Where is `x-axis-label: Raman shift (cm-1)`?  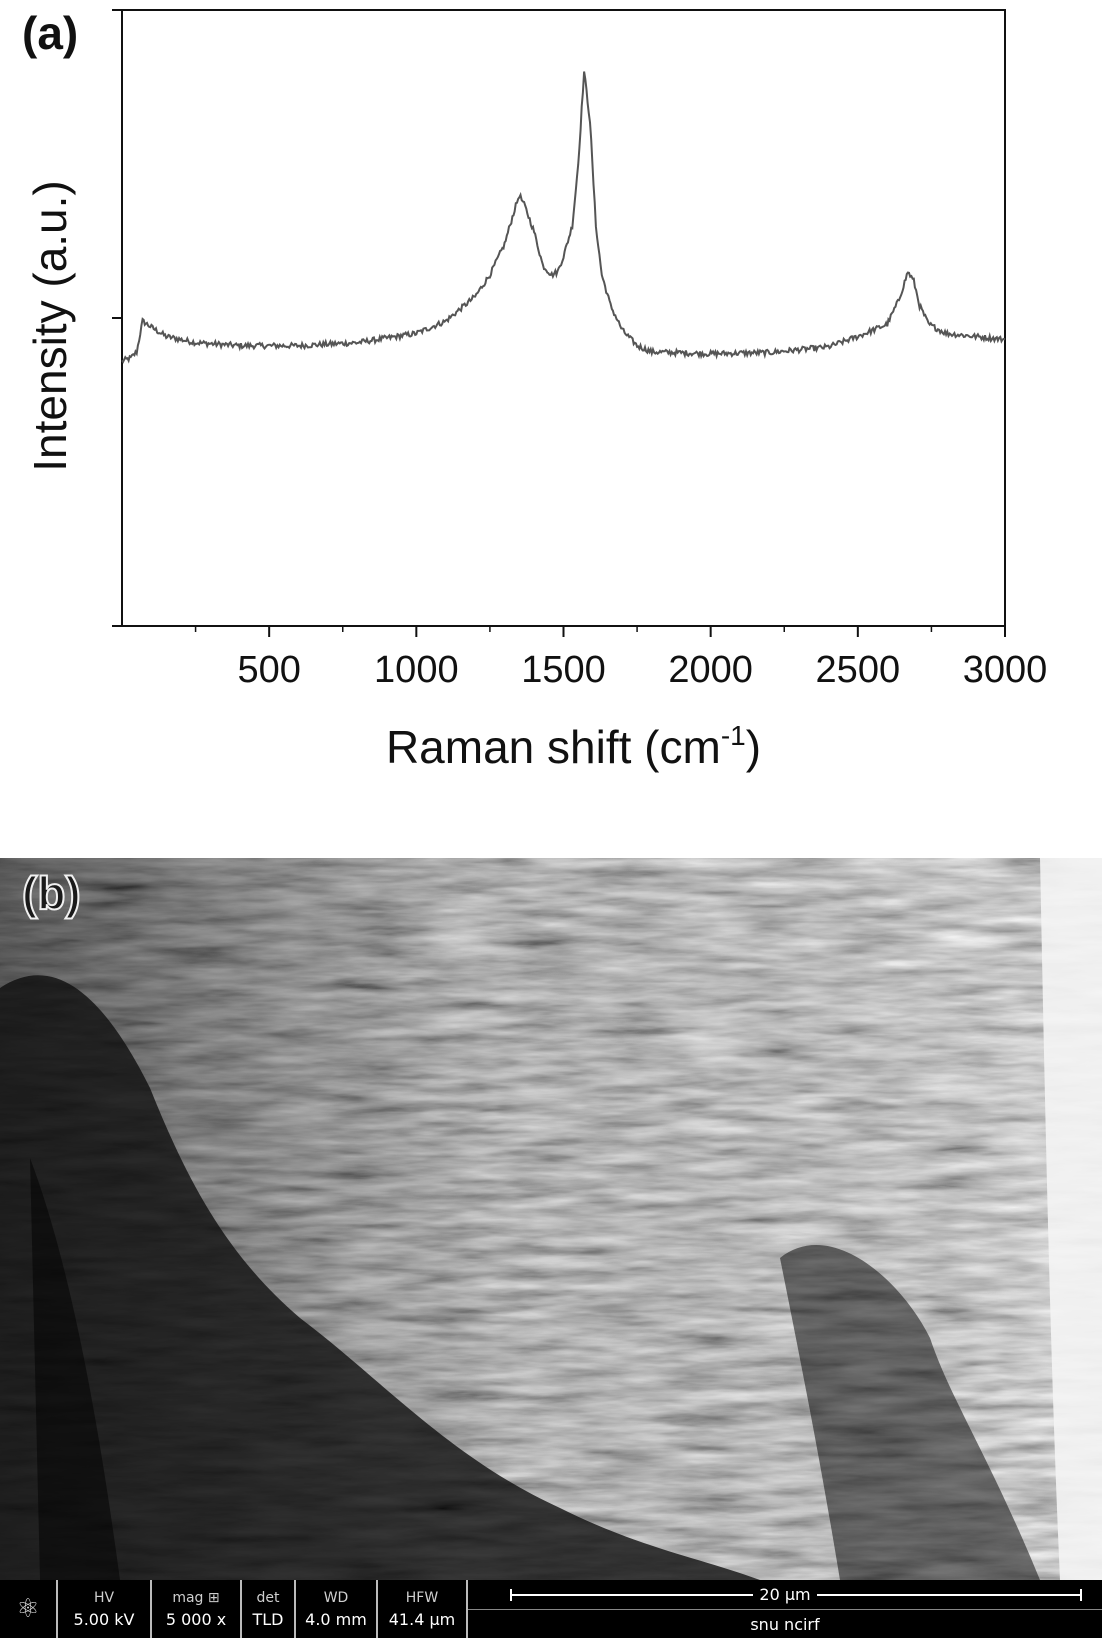
x-axis-label: Raman shift (cm-1) is located at coordinates (573, 746).